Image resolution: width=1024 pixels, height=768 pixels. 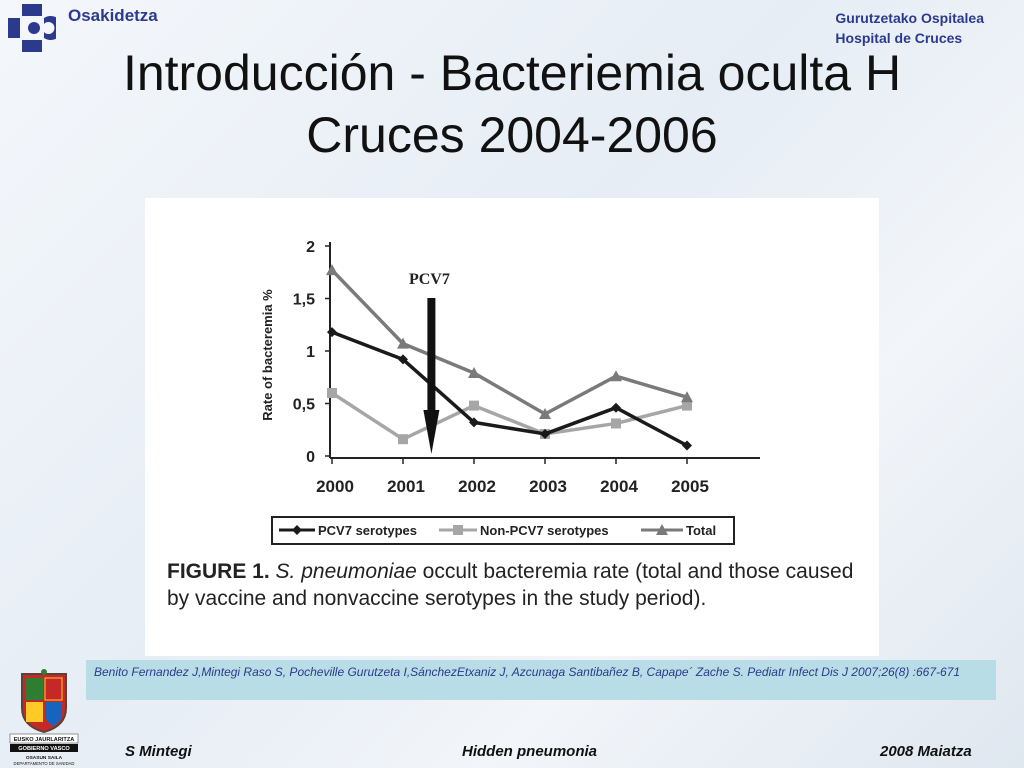 What do you see at coordinates (548, 486) in the screenshot?
I see `x-tick-label: 2003` at bounding box center [548, 486].